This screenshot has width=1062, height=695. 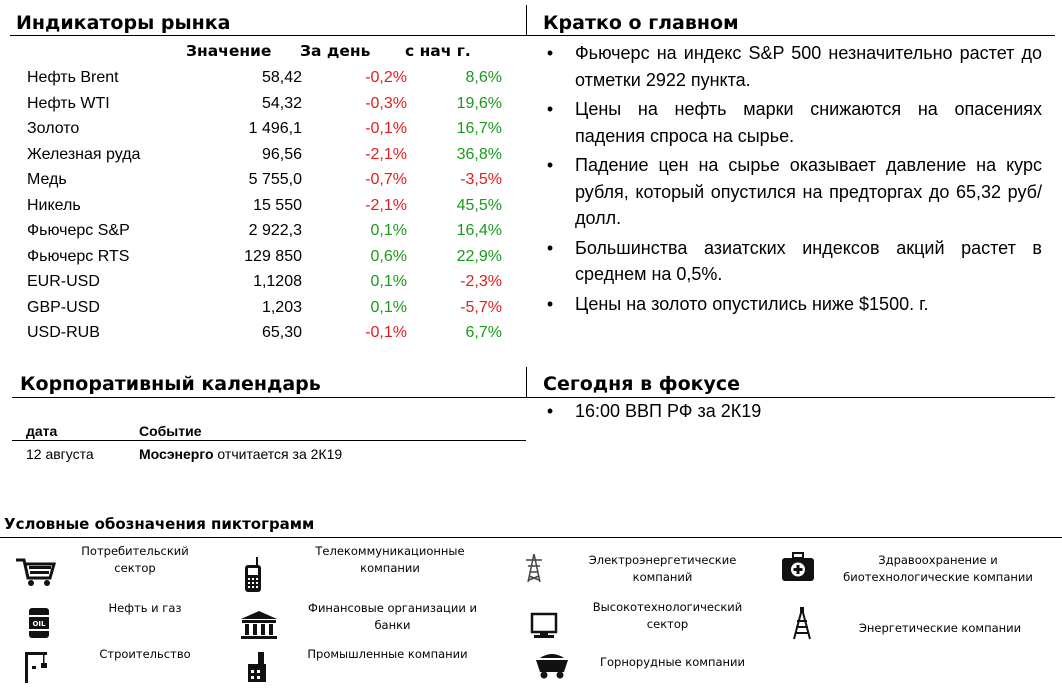 What do you see at coordinates (479, 205) in the screenshot?
I see `indicator-ytd-change: 45,5%` at bounding box center [479, 205].